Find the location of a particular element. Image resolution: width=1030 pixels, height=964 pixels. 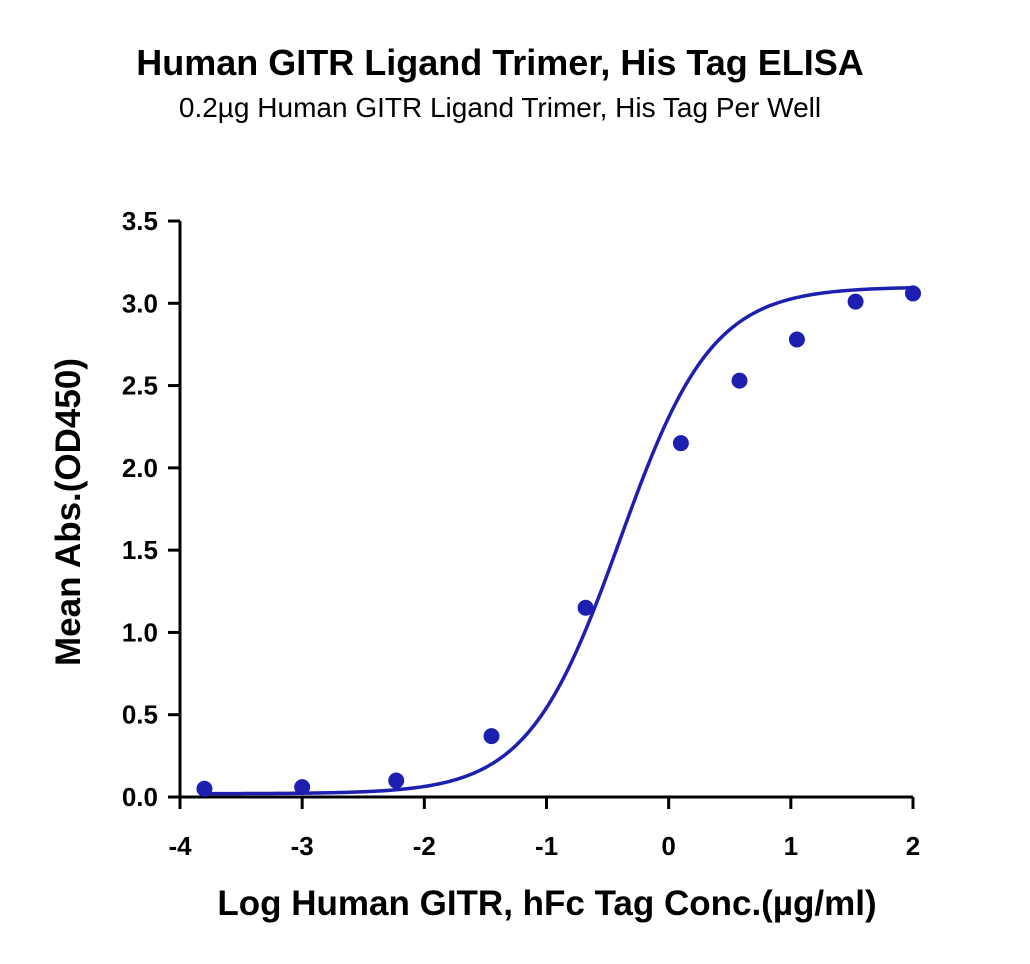

y-tick-label: 2.0 is located at coordinates (140, 468).